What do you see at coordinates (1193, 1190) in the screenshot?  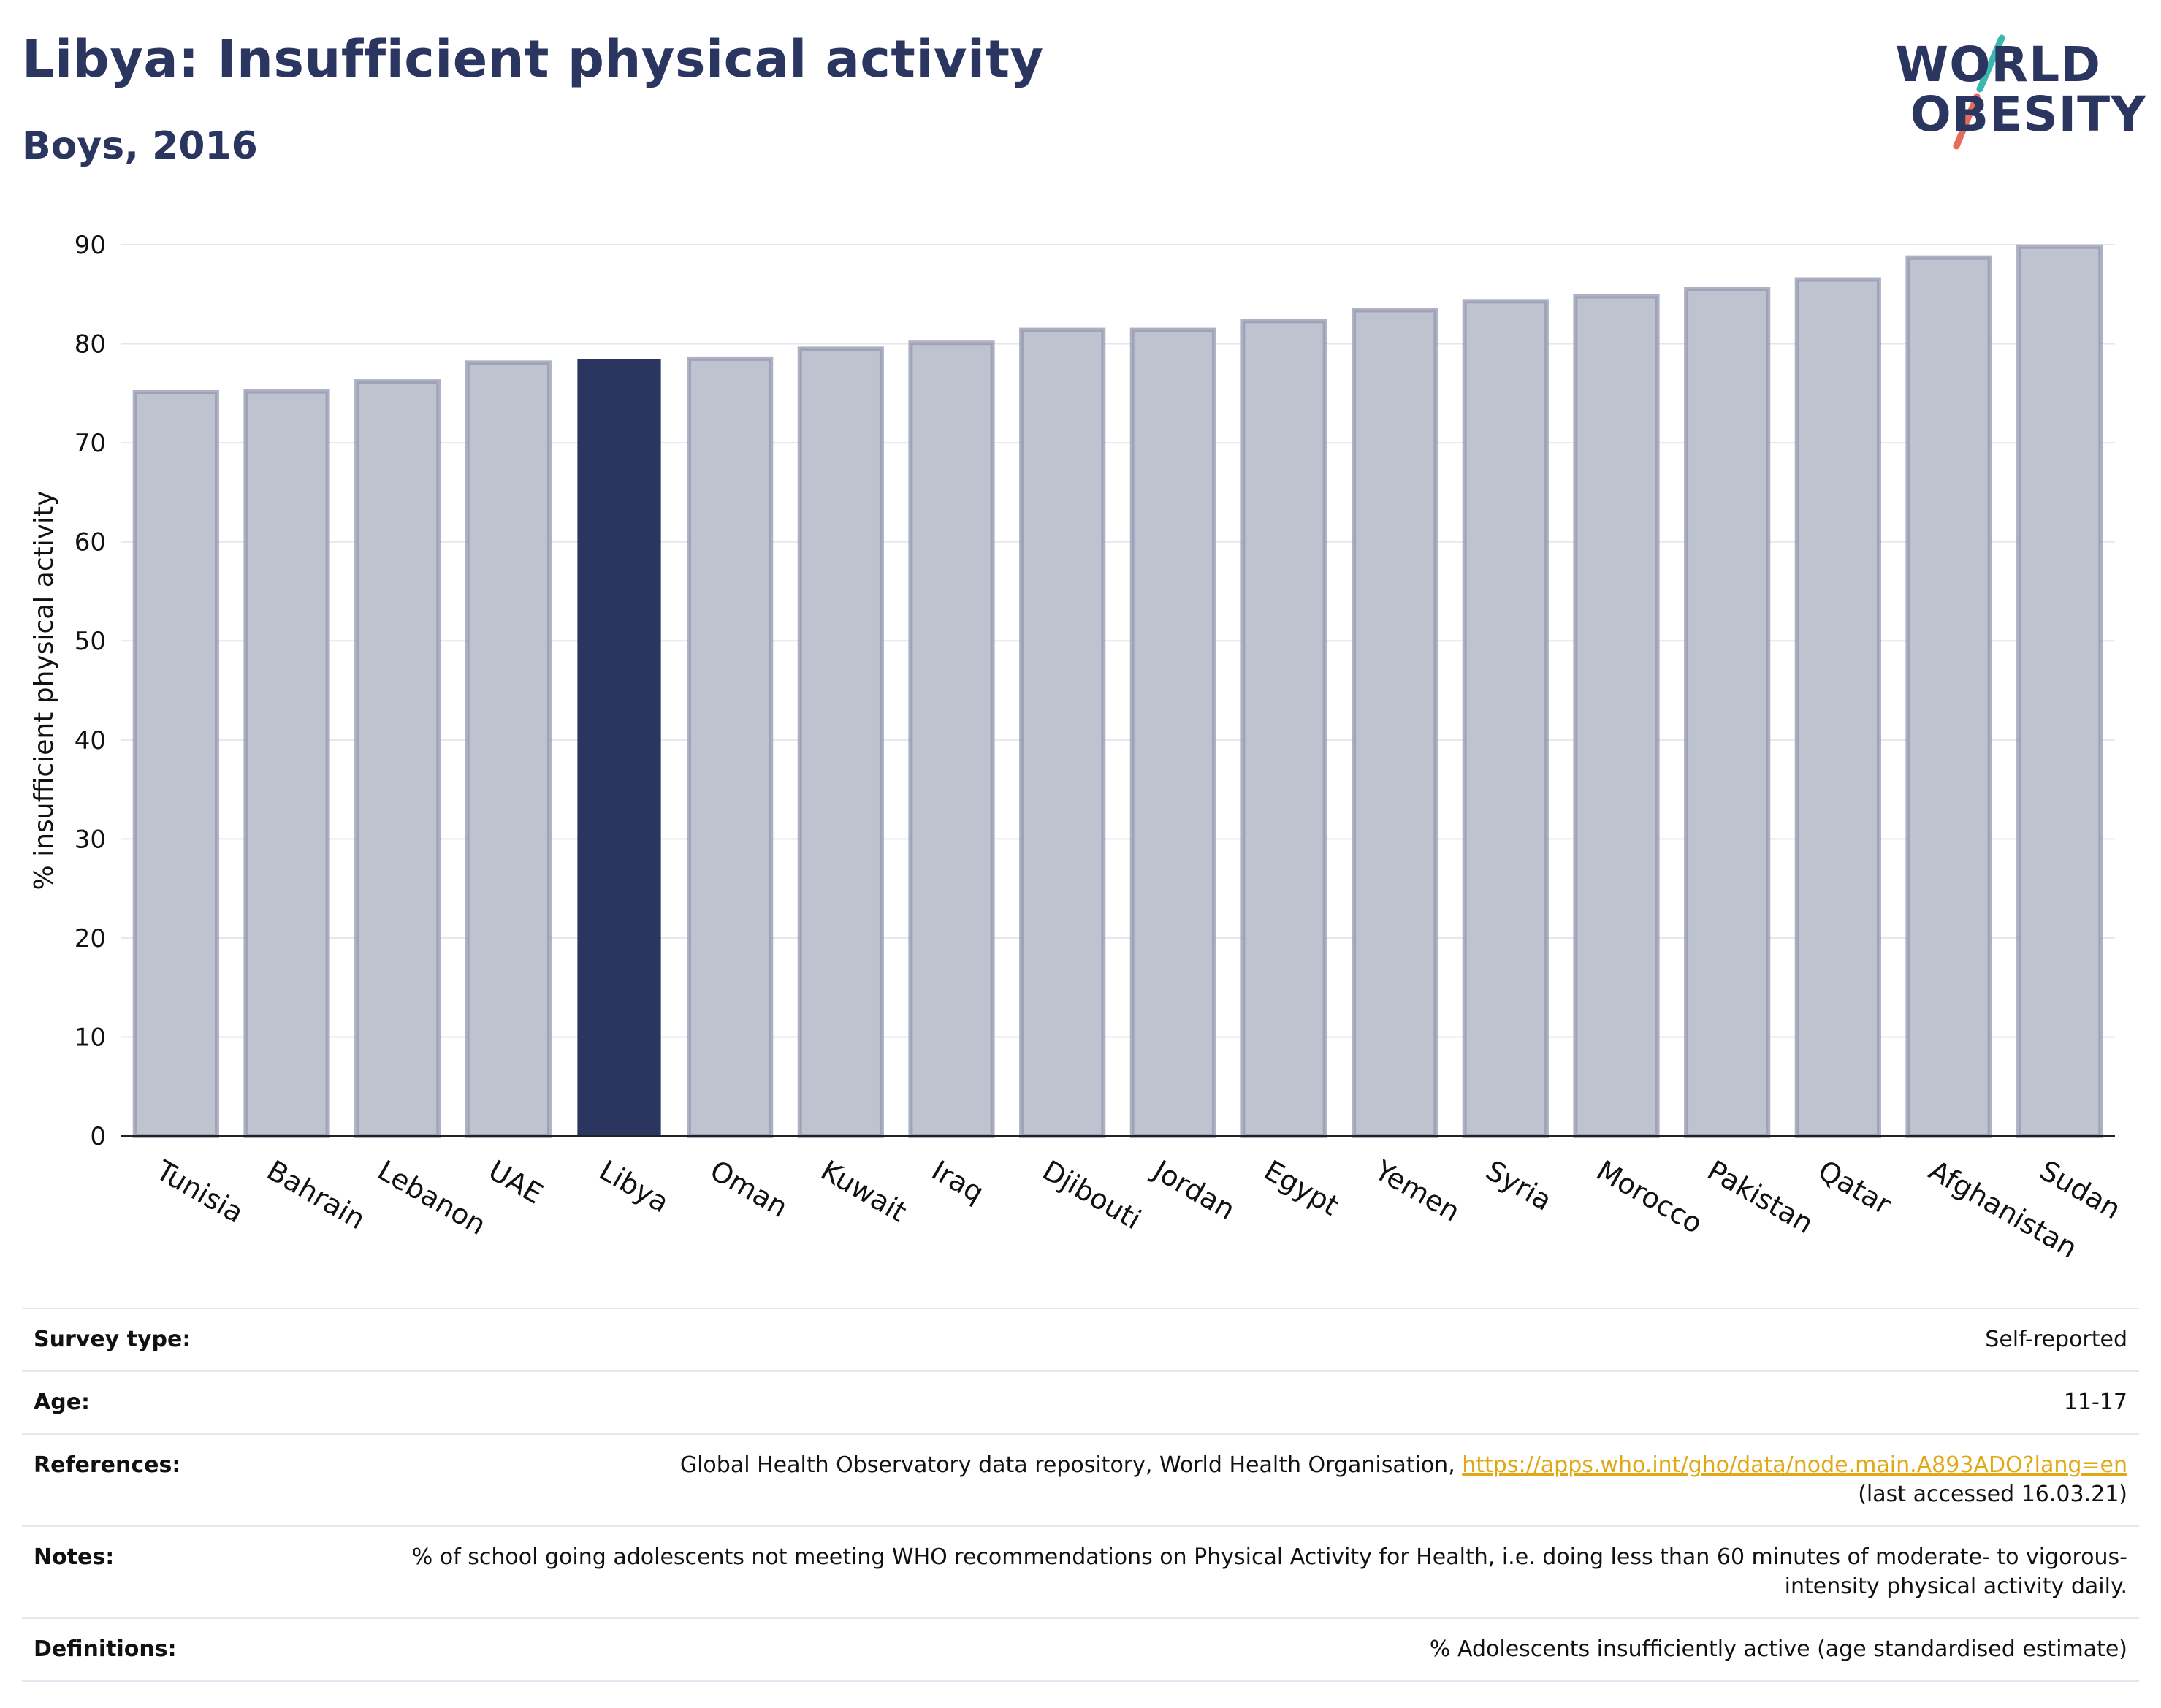 I see `x-tick-label: Jordan` at bounding box center [1193, 1190].